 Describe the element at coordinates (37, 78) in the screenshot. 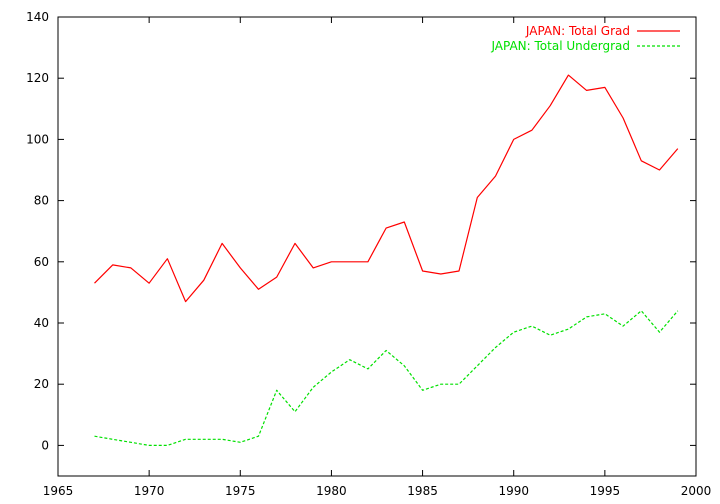

I see `y-tick-label: 120` at that location.